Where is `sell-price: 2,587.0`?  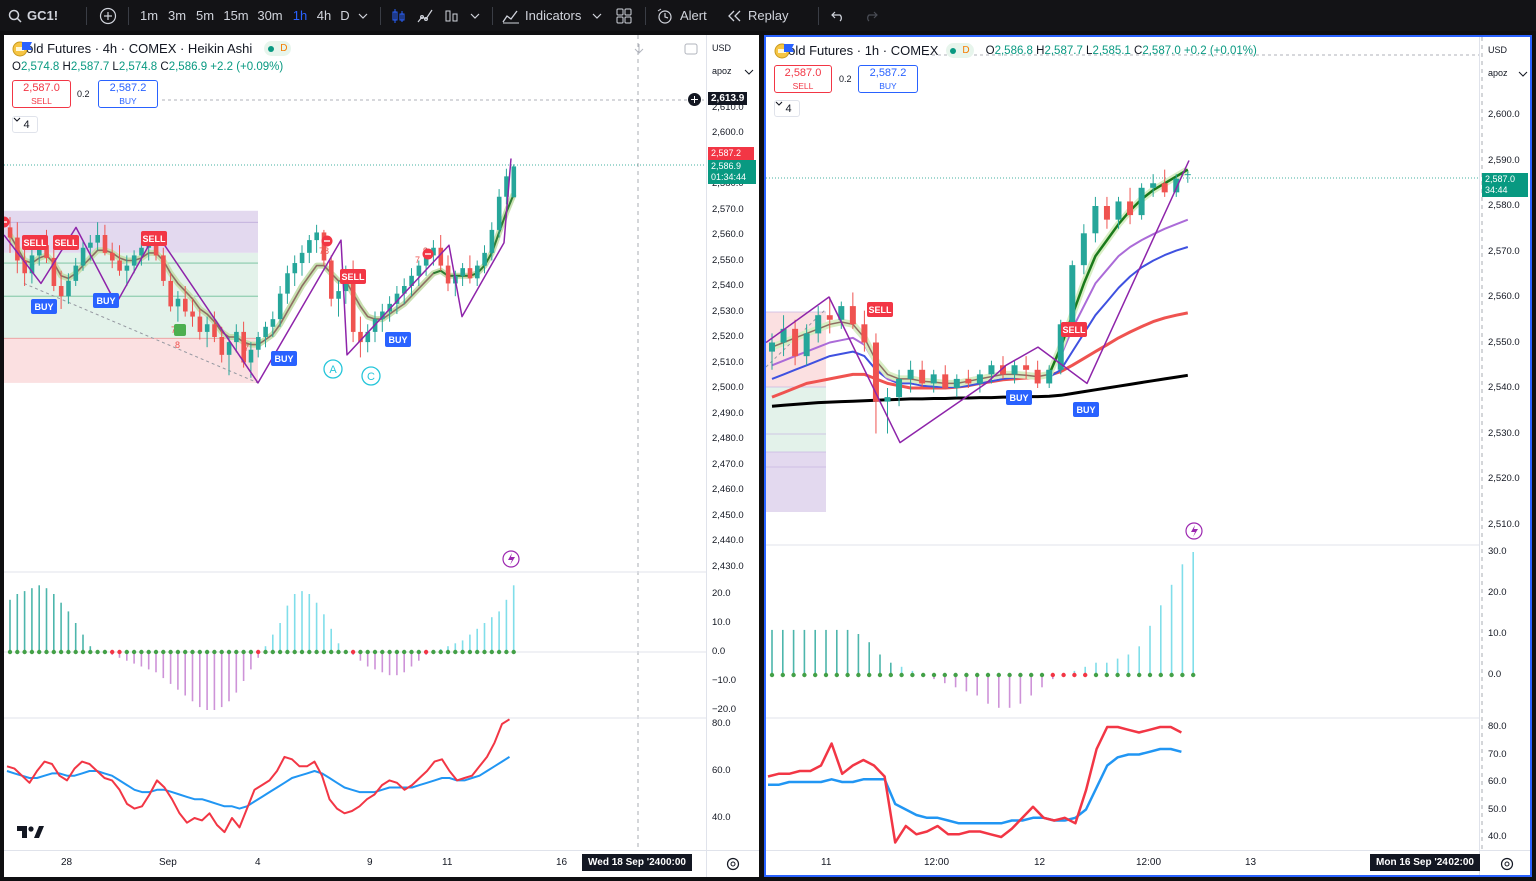 sell-price: 2,587.0 is located at coordinates (41, 88).